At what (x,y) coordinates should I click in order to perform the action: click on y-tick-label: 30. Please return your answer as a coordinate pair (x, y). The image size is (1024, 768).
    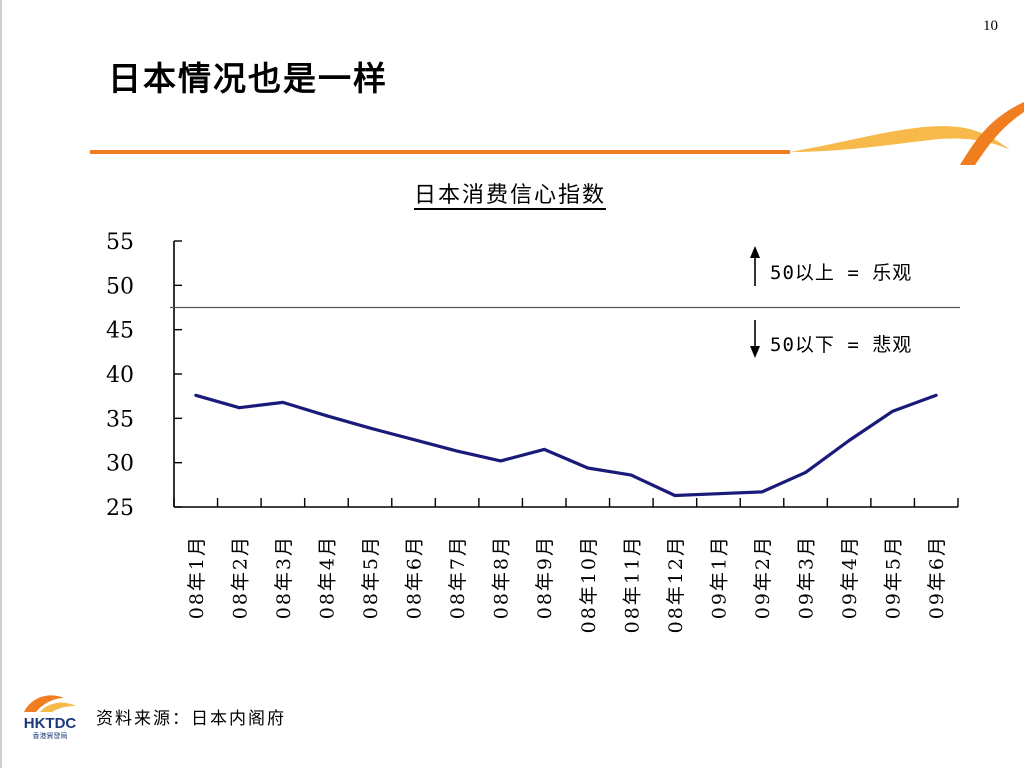
    Looking at the image, I should click on (120, 464).